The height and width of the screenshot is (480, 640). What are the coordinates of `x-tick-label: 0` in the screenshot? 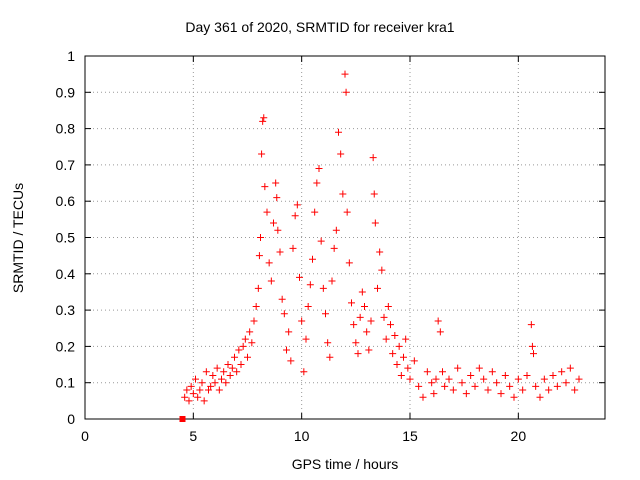 It's located at (85, 436).